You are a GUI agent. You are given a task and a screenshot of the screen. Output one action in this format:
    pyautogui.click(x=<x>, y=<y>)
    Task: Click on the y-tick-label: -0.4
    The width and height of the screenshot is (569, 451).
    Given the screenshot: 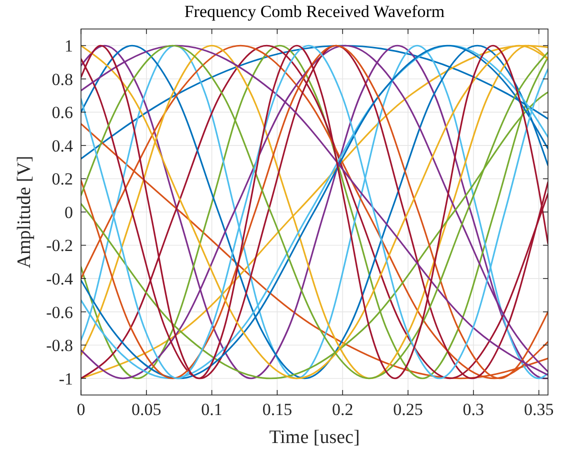 What is the action you would take?
    pyautogui.click(x=60, y=278)
    